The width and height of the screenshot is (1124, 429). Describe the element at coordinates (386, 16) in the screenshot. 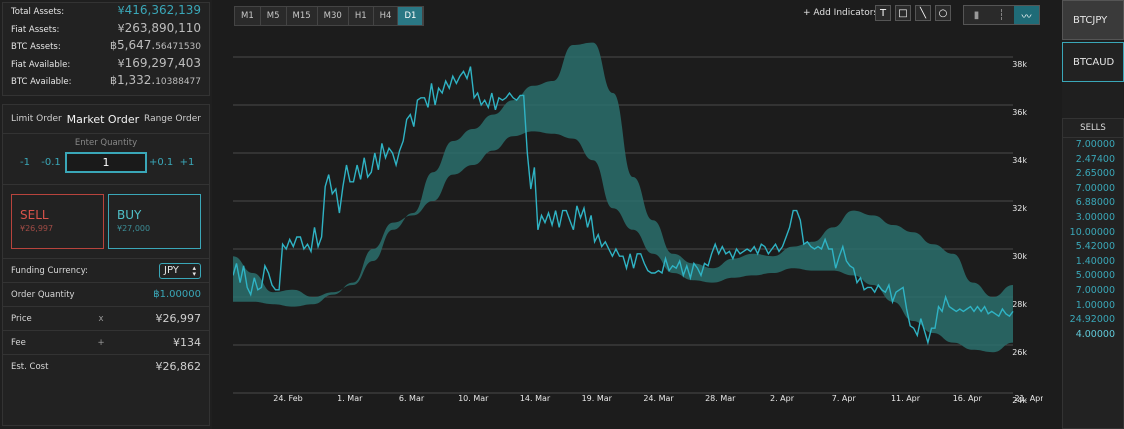

I see `timeframe-h4: H4` at that location.